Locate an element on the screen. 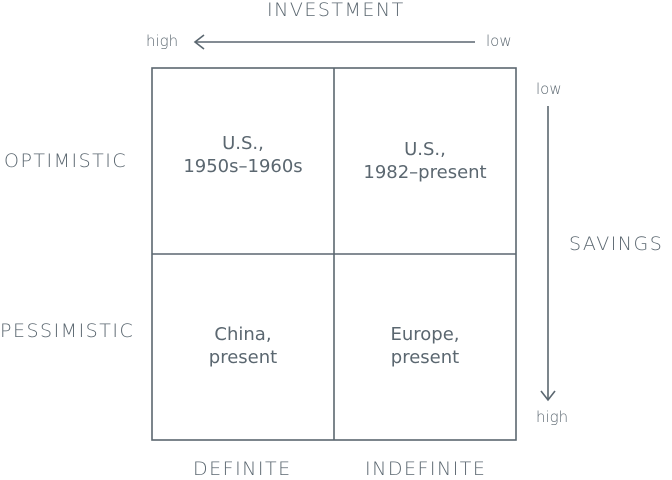 The image size is (672, 480). cell-top-left-line-1: U.S., is located at coordinates (243, 143).